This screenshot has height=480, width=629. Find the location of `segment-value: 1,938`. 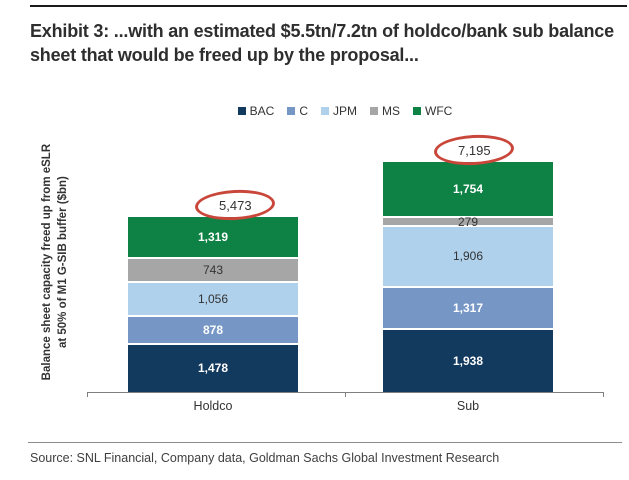

segment-value: 1,938 is located at coordinates (468, 361).